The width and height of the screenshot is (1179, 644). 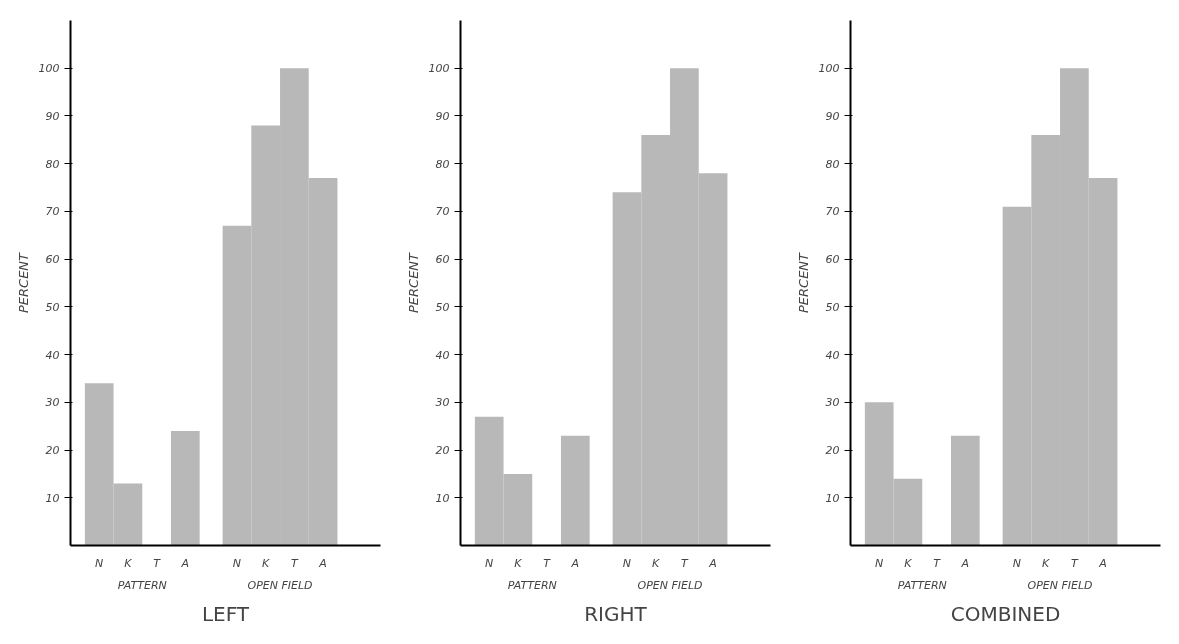 I want to click on text: COMBINED, so click(x=1005, y=613).